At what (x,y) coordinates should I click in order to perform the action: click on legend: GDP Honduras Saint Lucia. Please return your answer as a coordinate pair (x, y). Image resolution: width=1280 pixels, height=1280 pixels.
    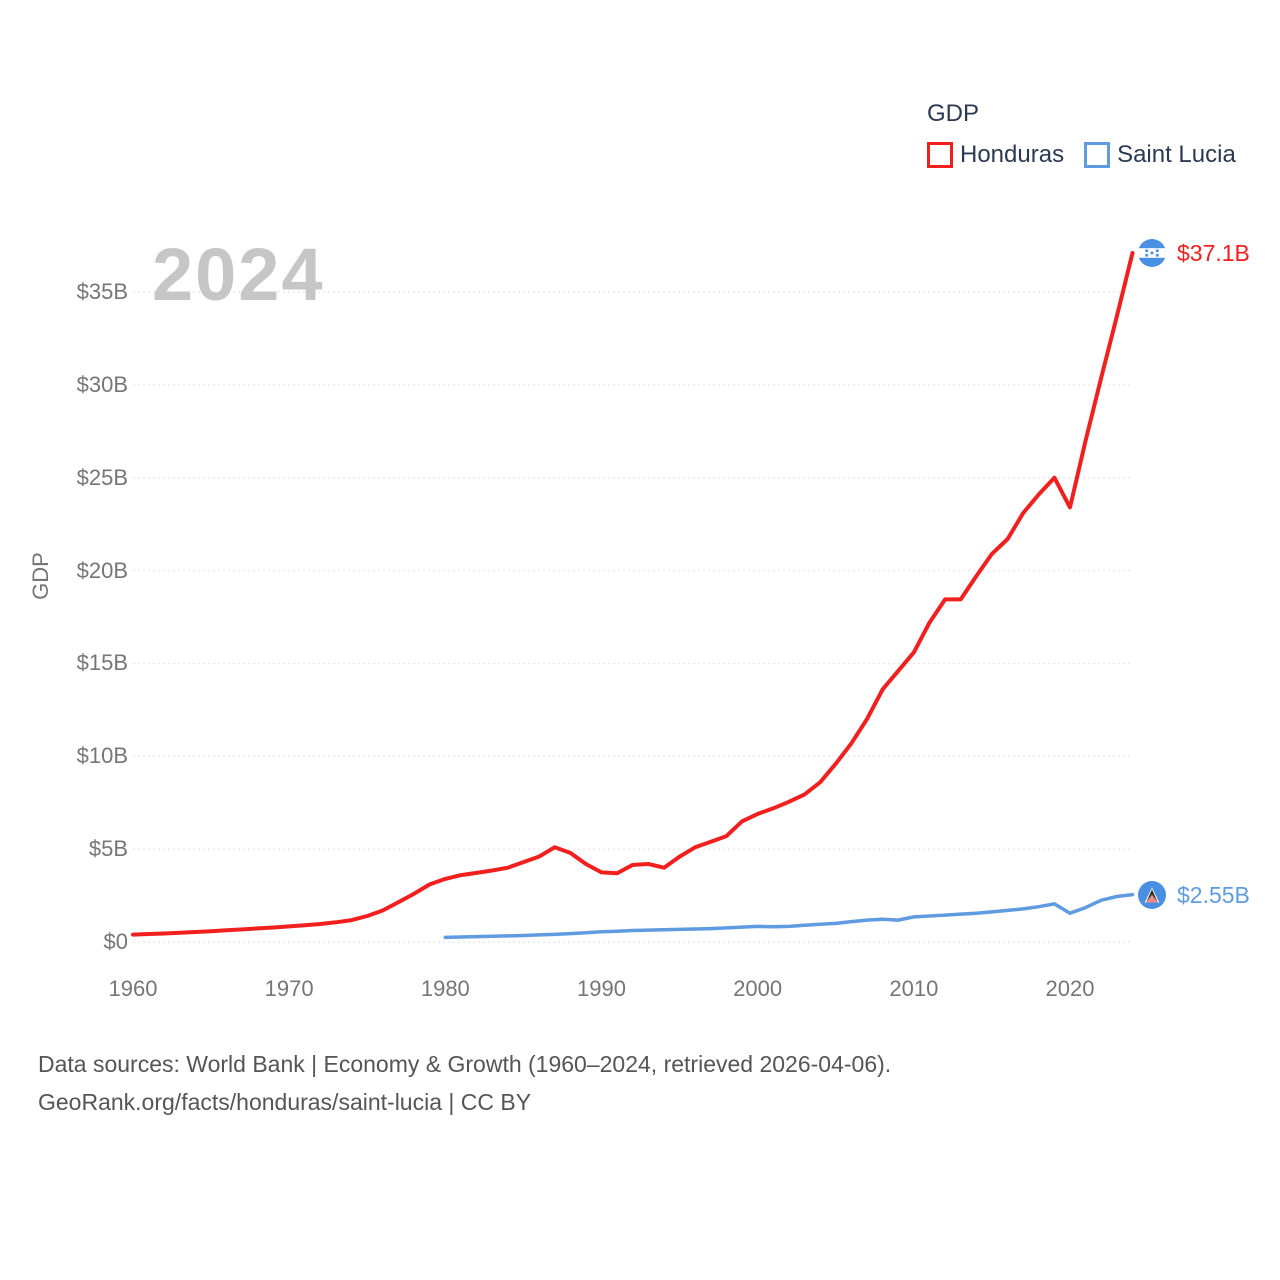
    Looking at the image, I should click on (1081, 134).